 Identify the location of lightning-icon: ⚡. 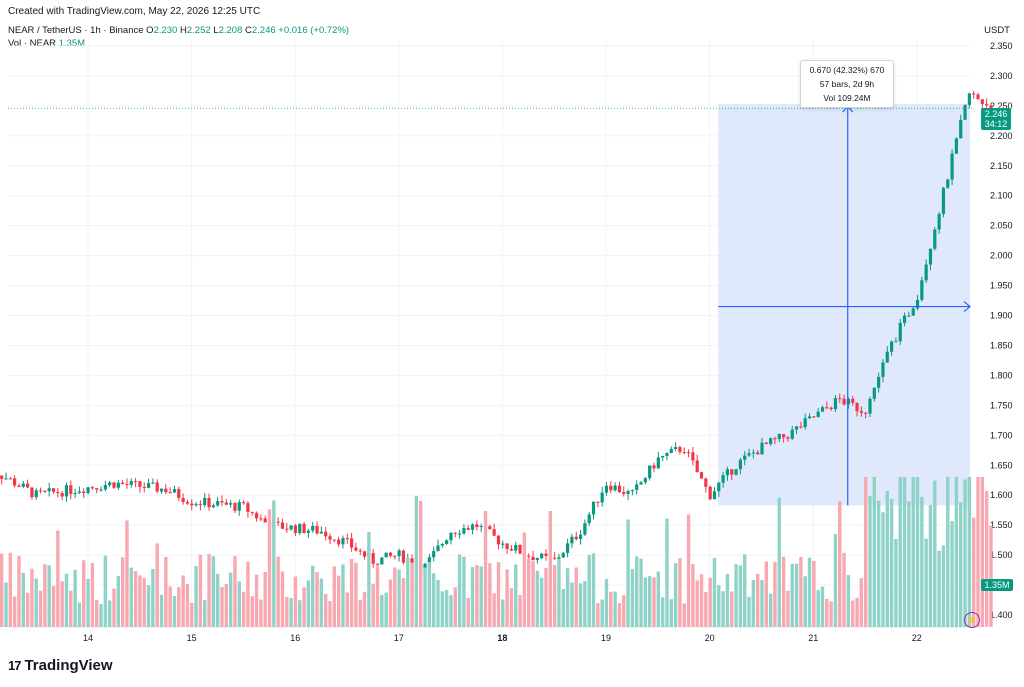
(972, 620).